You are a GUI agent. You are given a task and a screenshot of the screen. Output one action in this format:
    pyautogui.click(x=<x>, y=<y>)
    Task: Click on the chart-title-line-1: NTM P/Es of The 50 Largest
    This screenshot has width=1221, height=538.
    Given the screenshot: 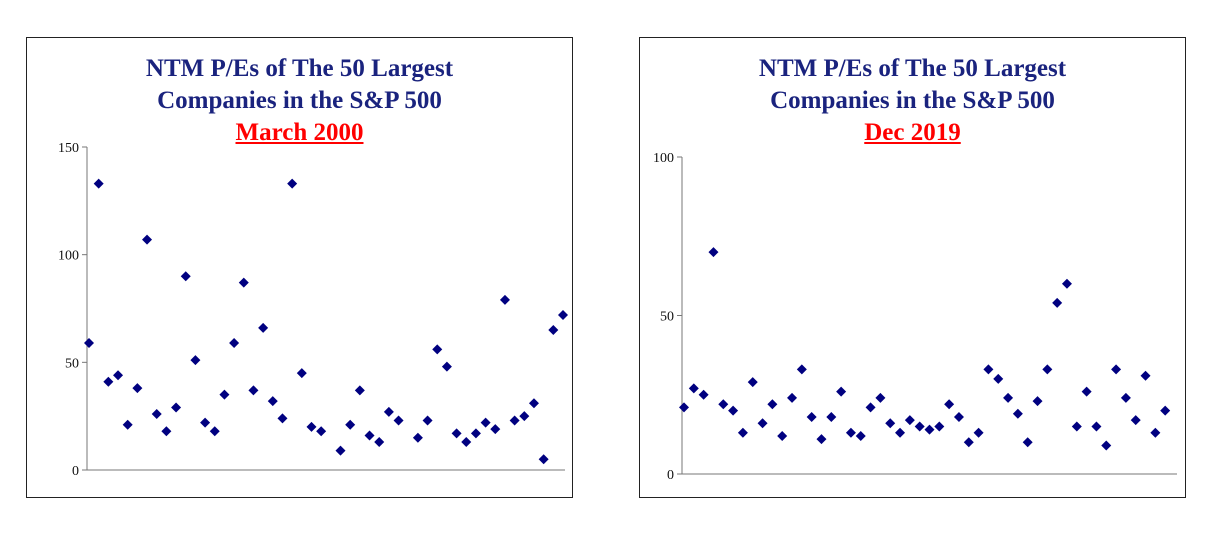 What is the action you would take?
    pyautogui.click(x=912, y=68)
    